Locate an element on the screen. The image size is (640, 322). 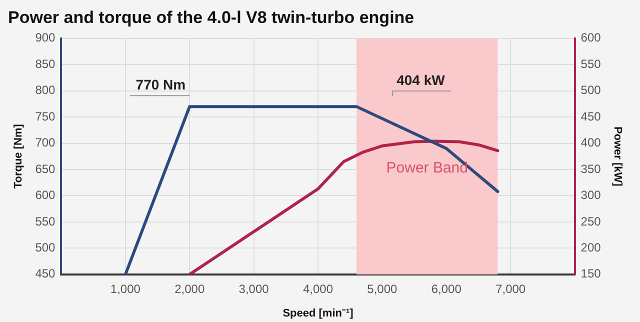
y2-tick-label: 500 is located at coordinates (591, 90).